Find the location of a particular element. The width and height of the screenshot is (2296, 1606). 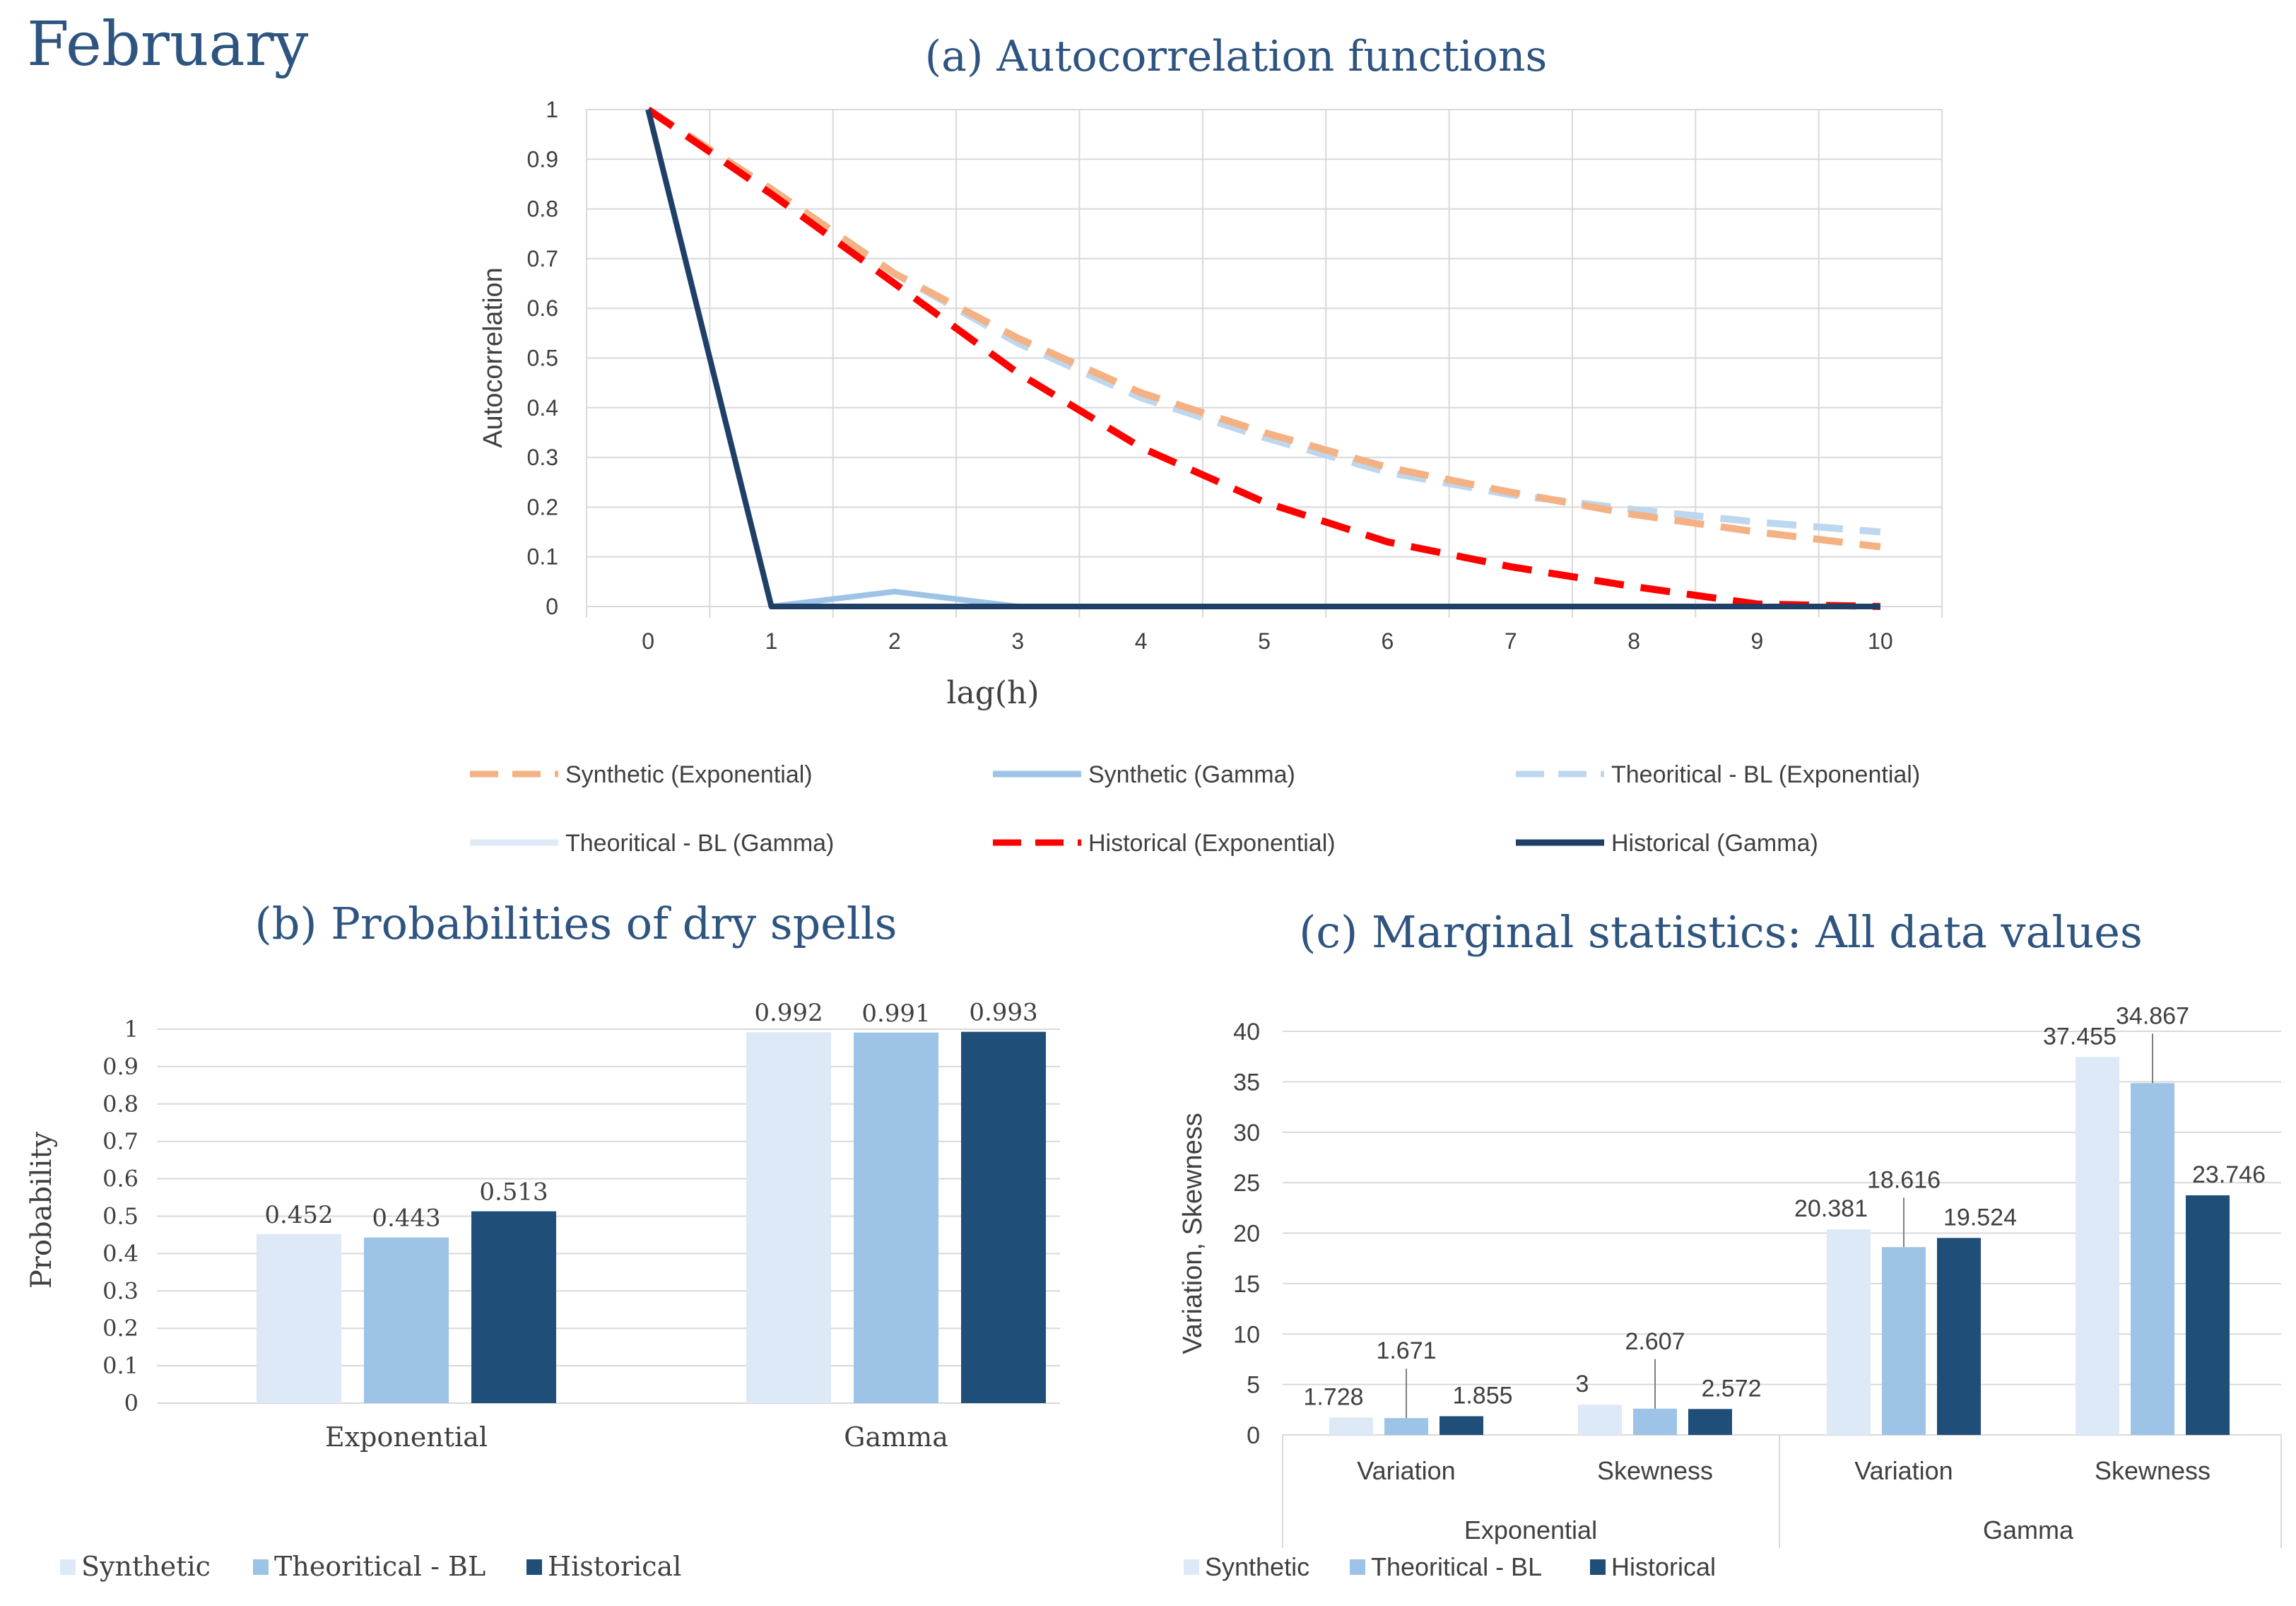

legend-label: Historical is located at coordinates (1664, 1567).